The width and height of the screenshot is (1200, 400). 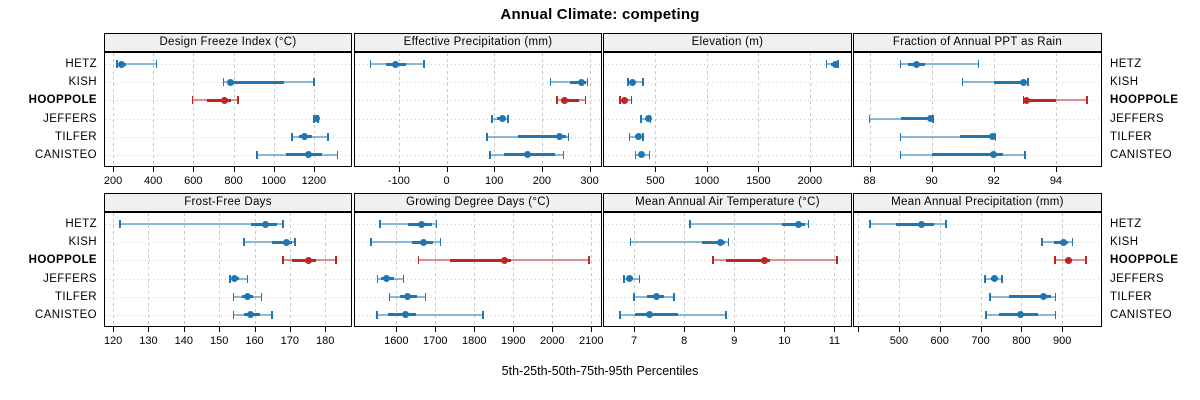 What do you see at coordinates (435, 341) in the screenshot?
I see `axis-tick-label: 1700` at bounding box center [435, 341].